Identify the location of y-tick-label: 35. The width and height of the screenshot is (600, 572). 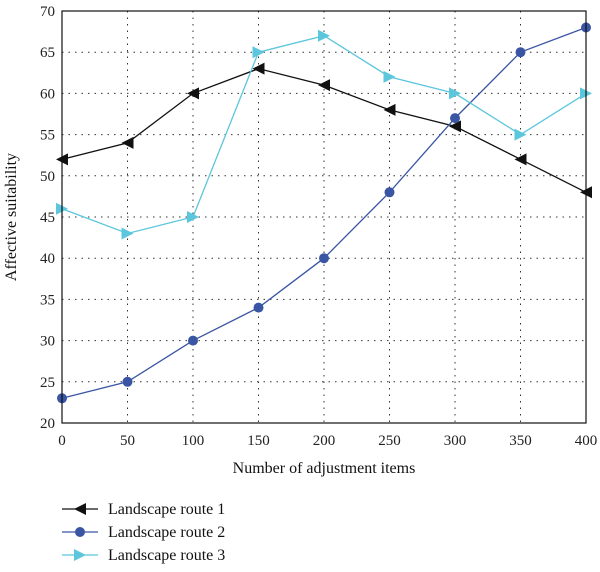
(47, 300).